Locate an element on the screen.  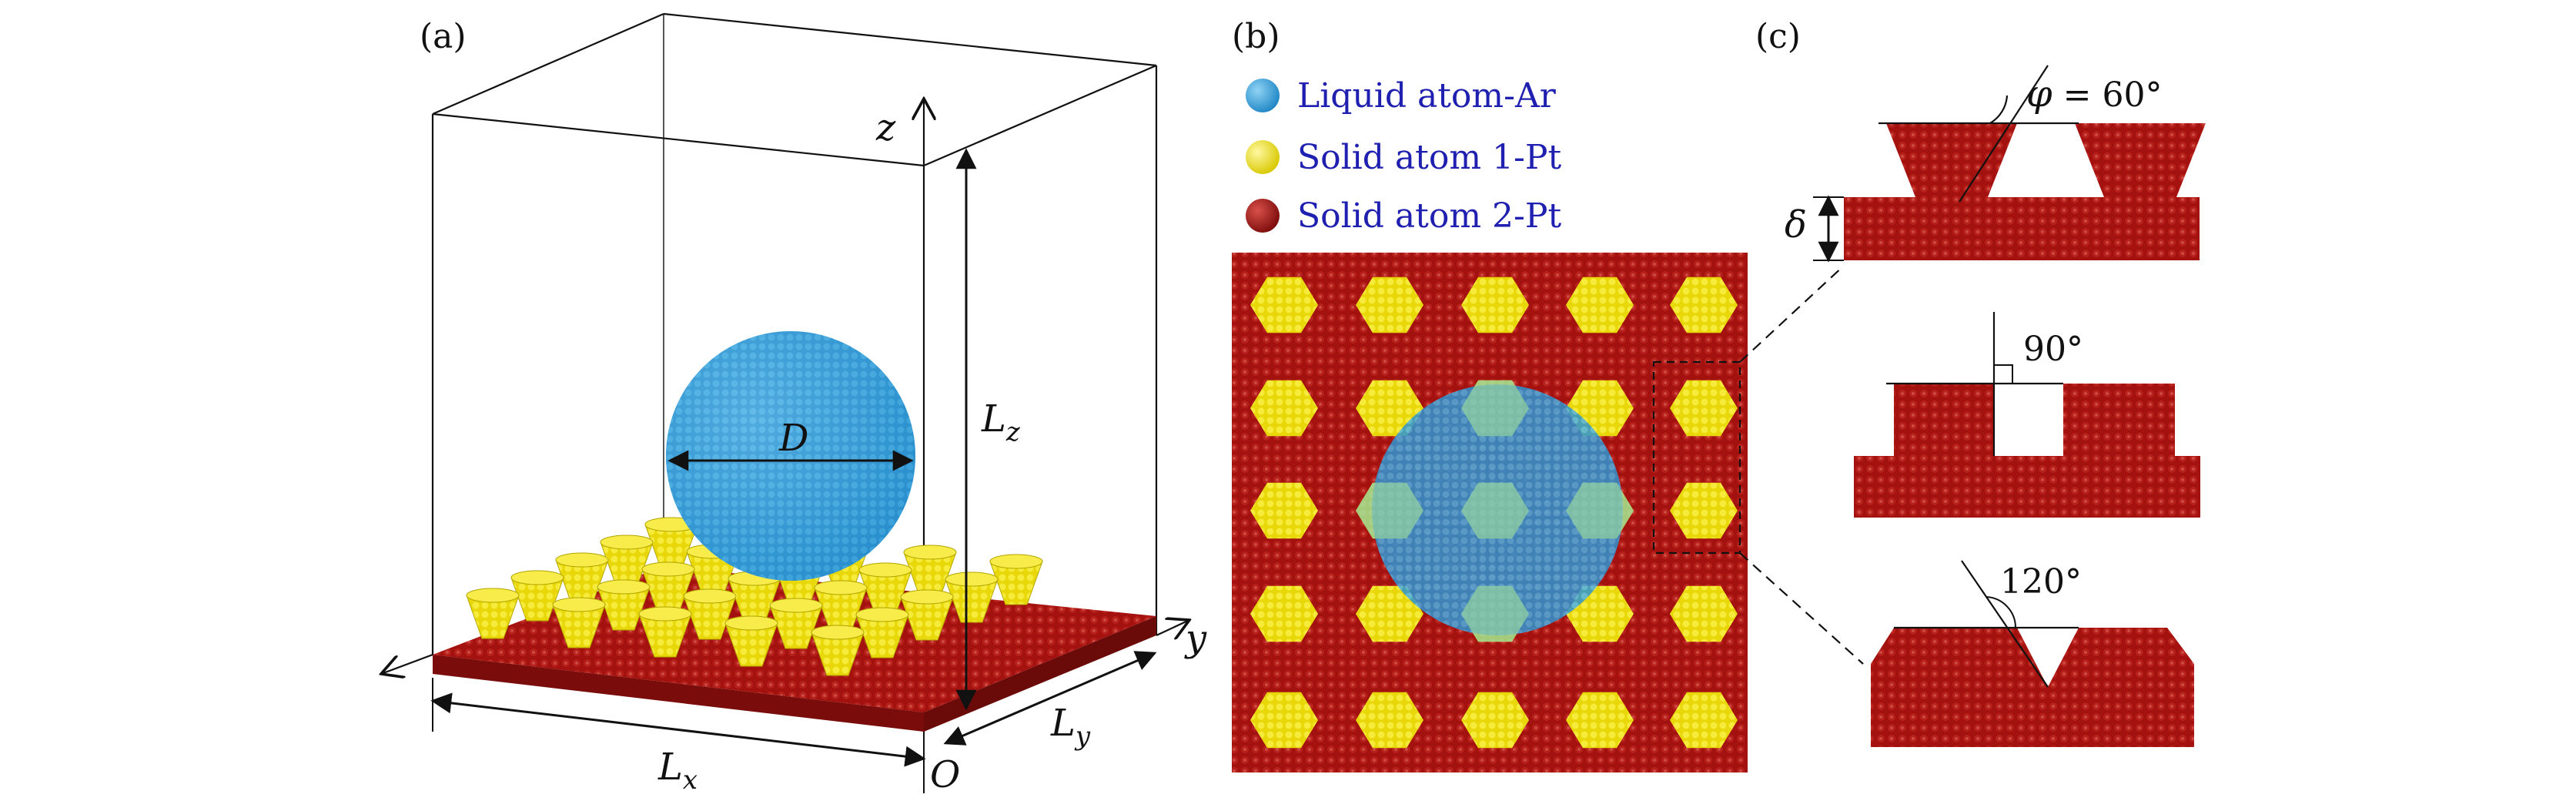
panel-a-label: (a) is located at coordinates (444, 36).